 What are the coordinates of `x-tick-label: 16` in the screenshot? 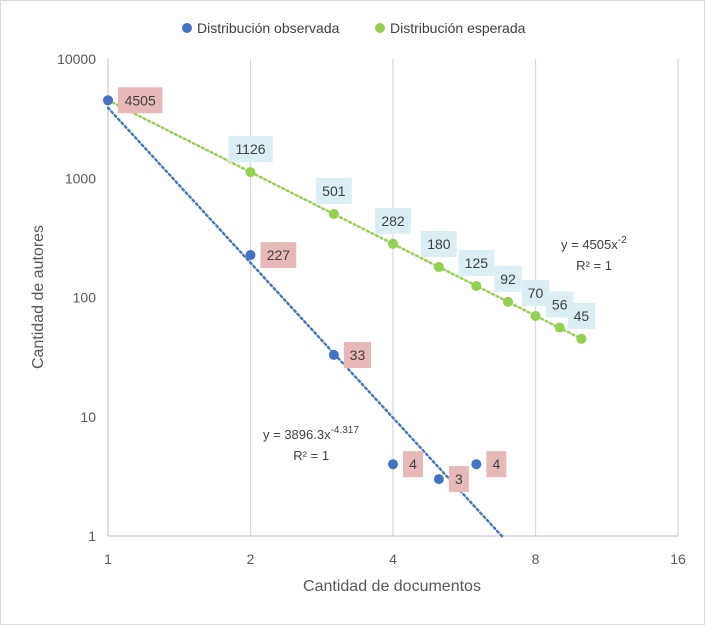 It's located at (678, 559).